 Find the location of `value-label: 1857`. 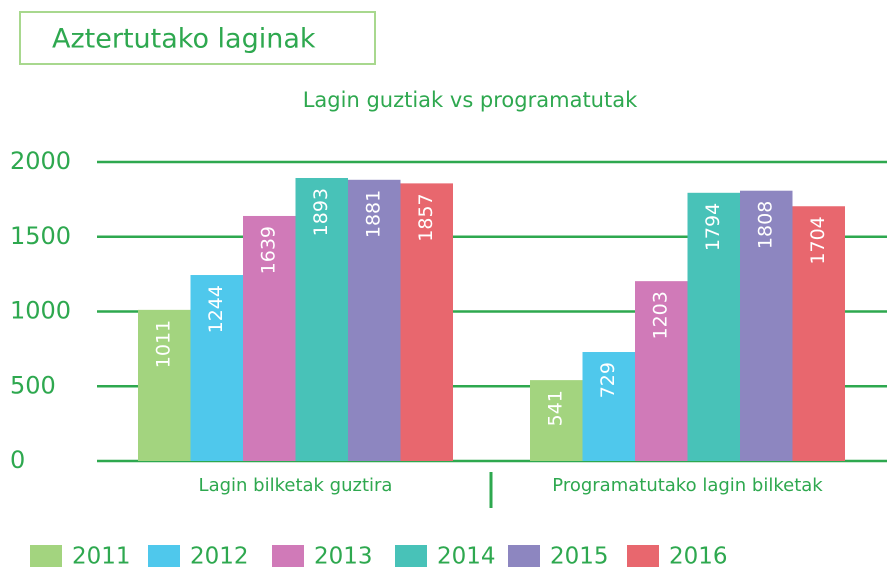

value-label: 1857 is located at coordinates (426, 217).